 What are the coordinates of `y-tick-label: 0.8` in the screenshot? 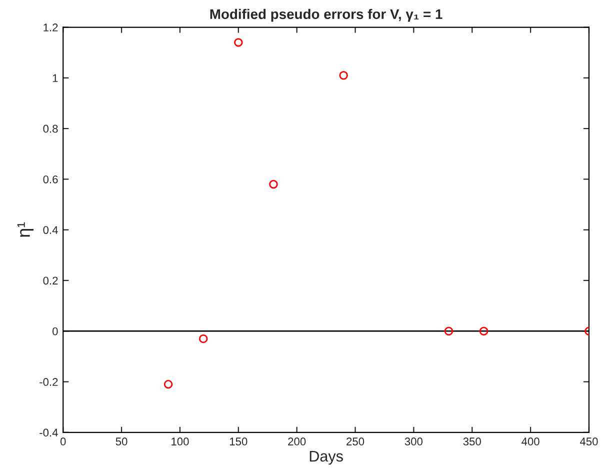 It's located at (50, 128).